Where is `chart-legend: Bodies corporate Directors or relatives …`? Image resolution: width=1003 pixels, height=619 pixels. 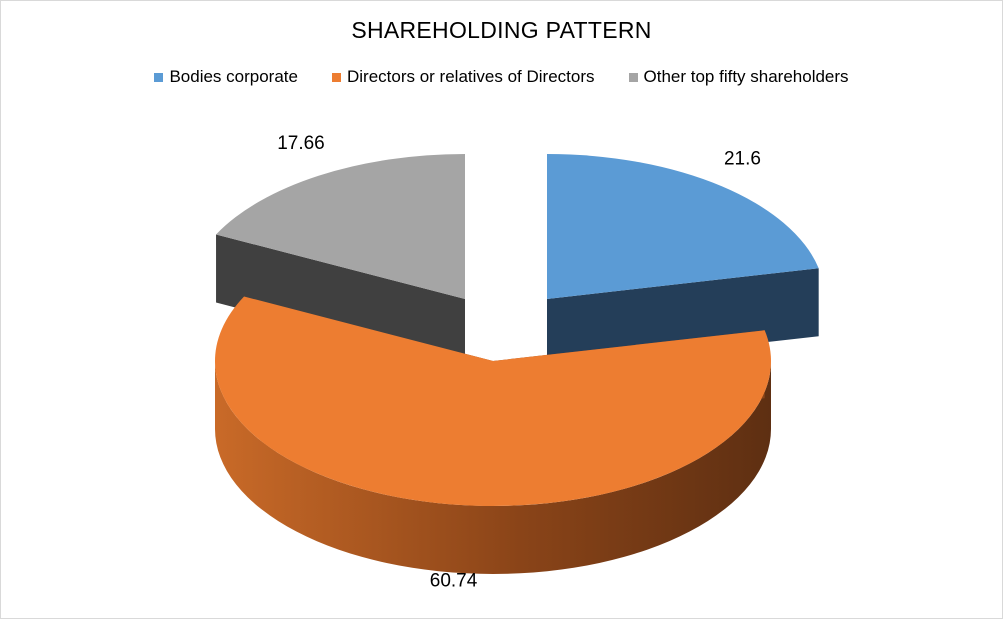 chart-legend: Bodies corporate Directors or relatives … is located at coordinates (501, 77).